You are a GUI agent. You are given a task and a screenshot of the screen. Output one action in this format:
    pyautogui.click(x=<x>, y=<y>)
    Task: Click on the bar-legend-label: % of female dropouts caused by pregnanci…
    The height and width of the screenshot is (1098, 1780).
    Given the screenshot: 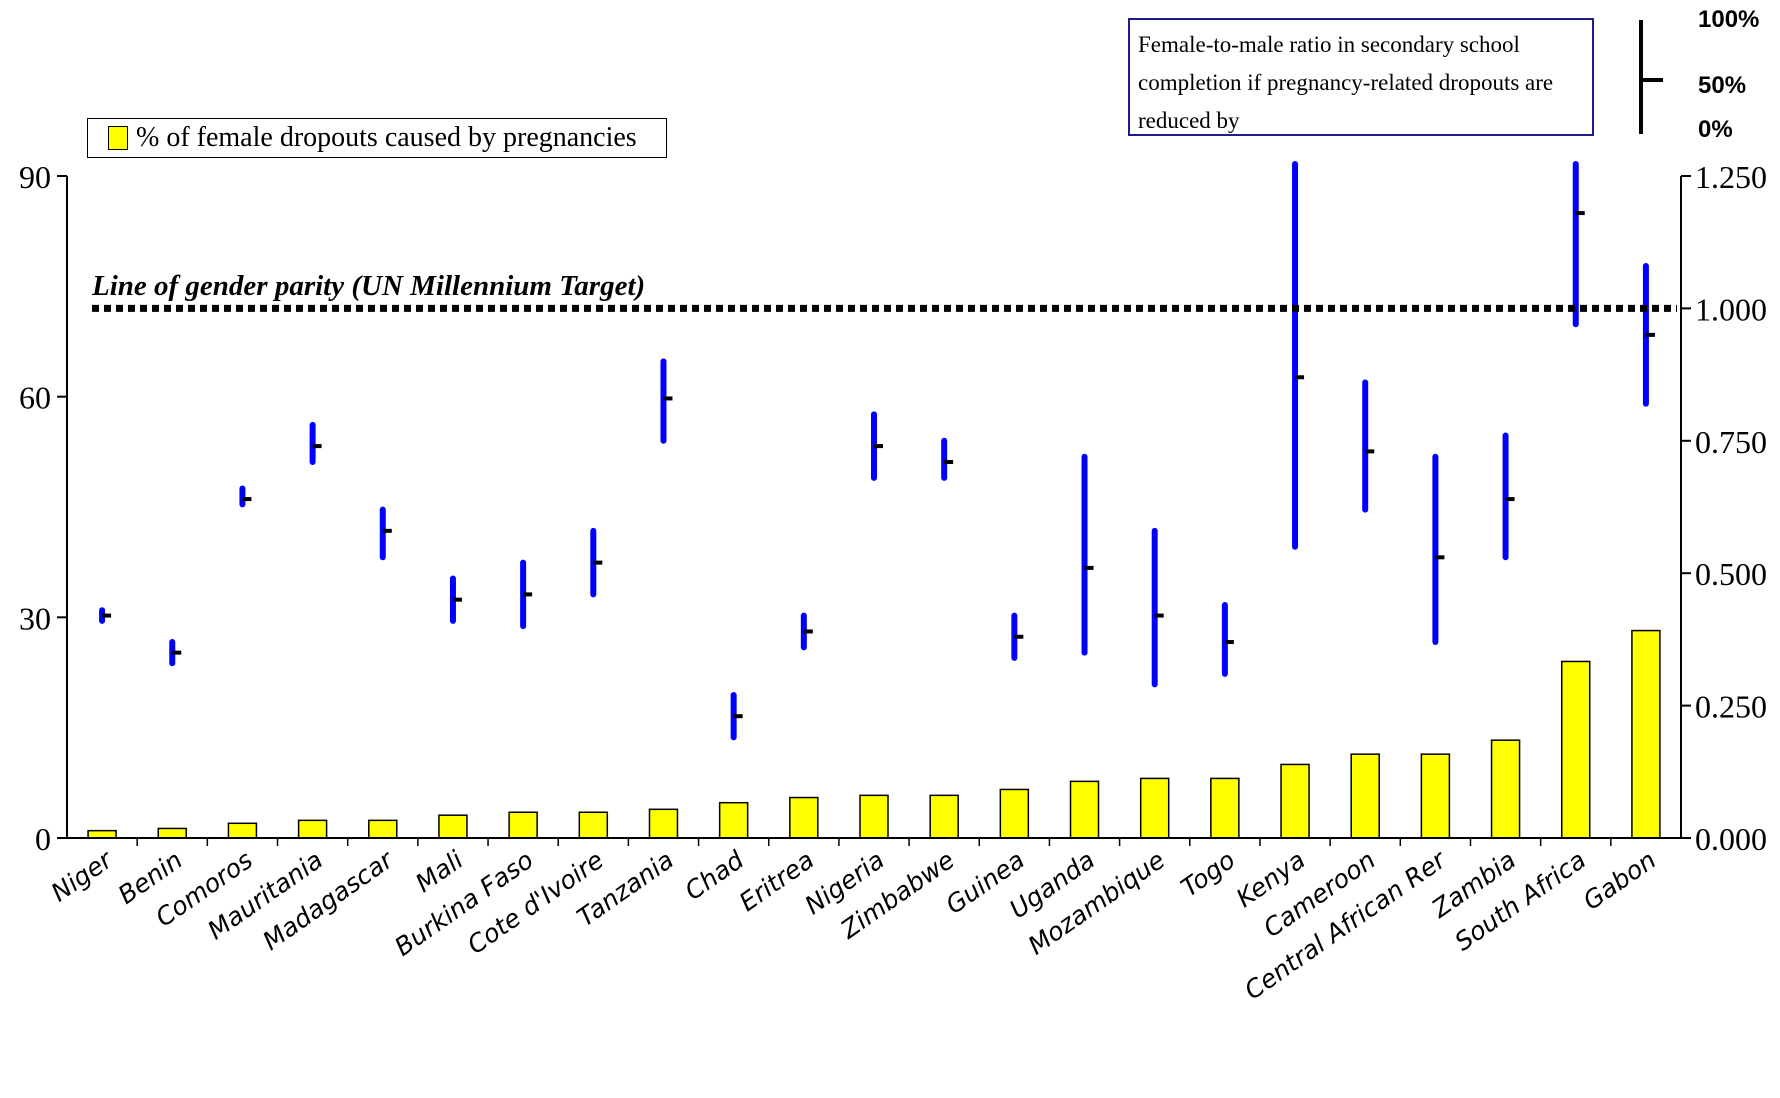 What is the action you would take?
    pyautogui.click(x=386, y=137)
    